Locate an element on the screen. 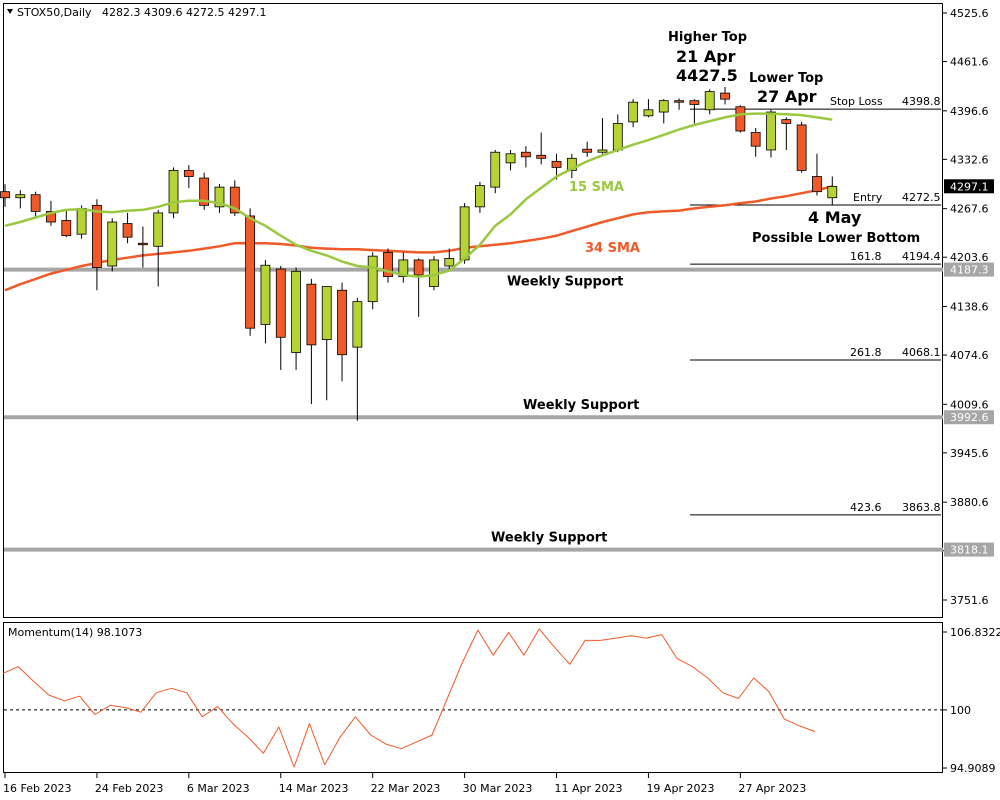 The image size is (1000, 800). momentum-line is located at coordinates (409, 698).